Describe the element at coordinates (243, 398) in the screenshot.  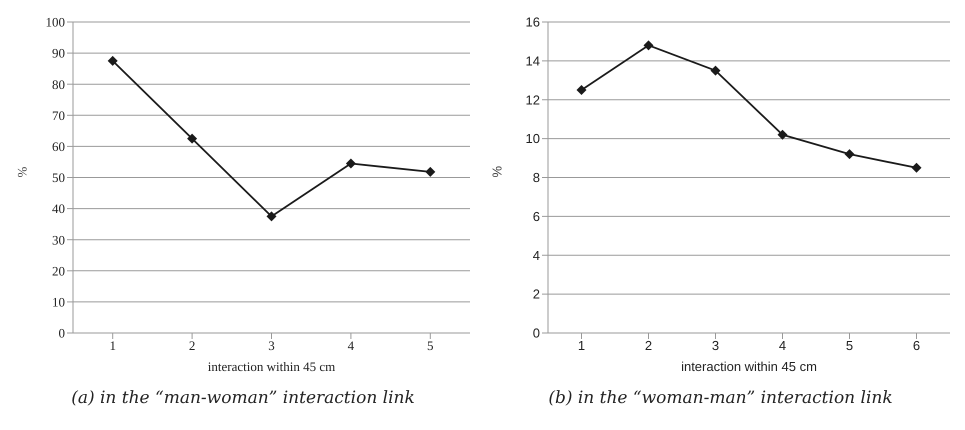
I see `text: (a) in the “man-woman” interaction link` at that location.